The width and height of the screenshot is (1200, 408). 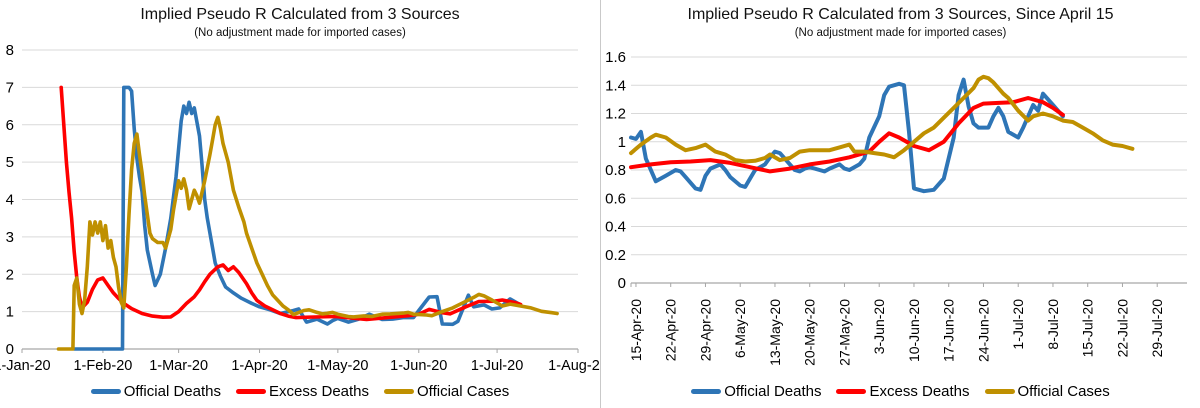 I want to click on x-tick-label: 1-May-20, so click(x=337, y=366).